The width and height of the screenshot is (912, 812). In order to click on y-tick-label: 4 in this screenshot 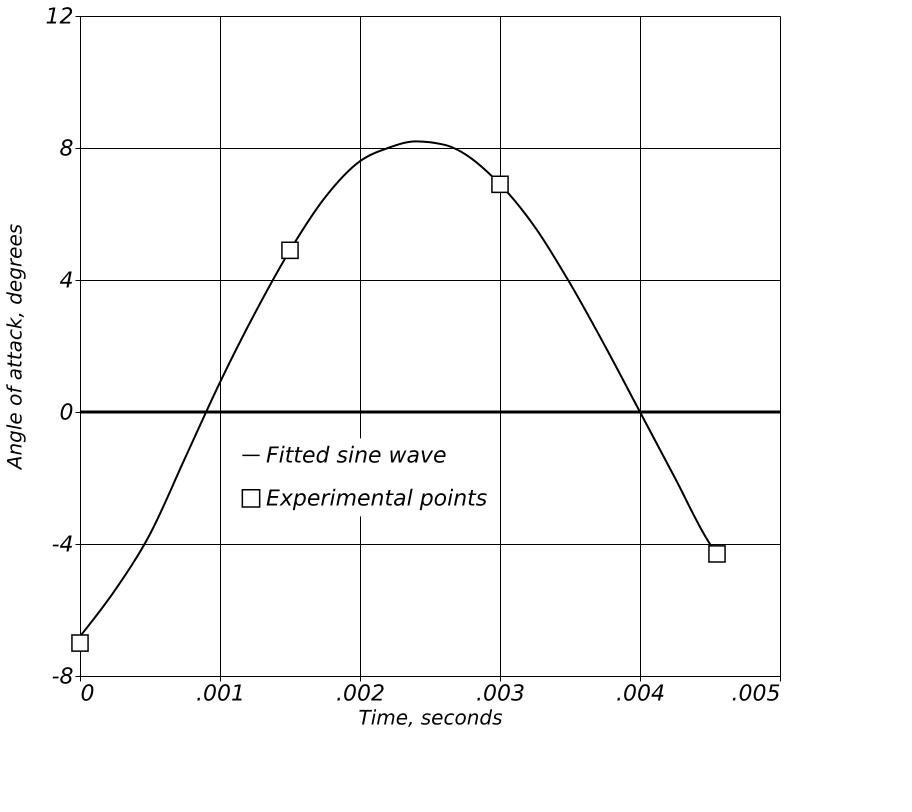, I will do `click(67, 281)`.